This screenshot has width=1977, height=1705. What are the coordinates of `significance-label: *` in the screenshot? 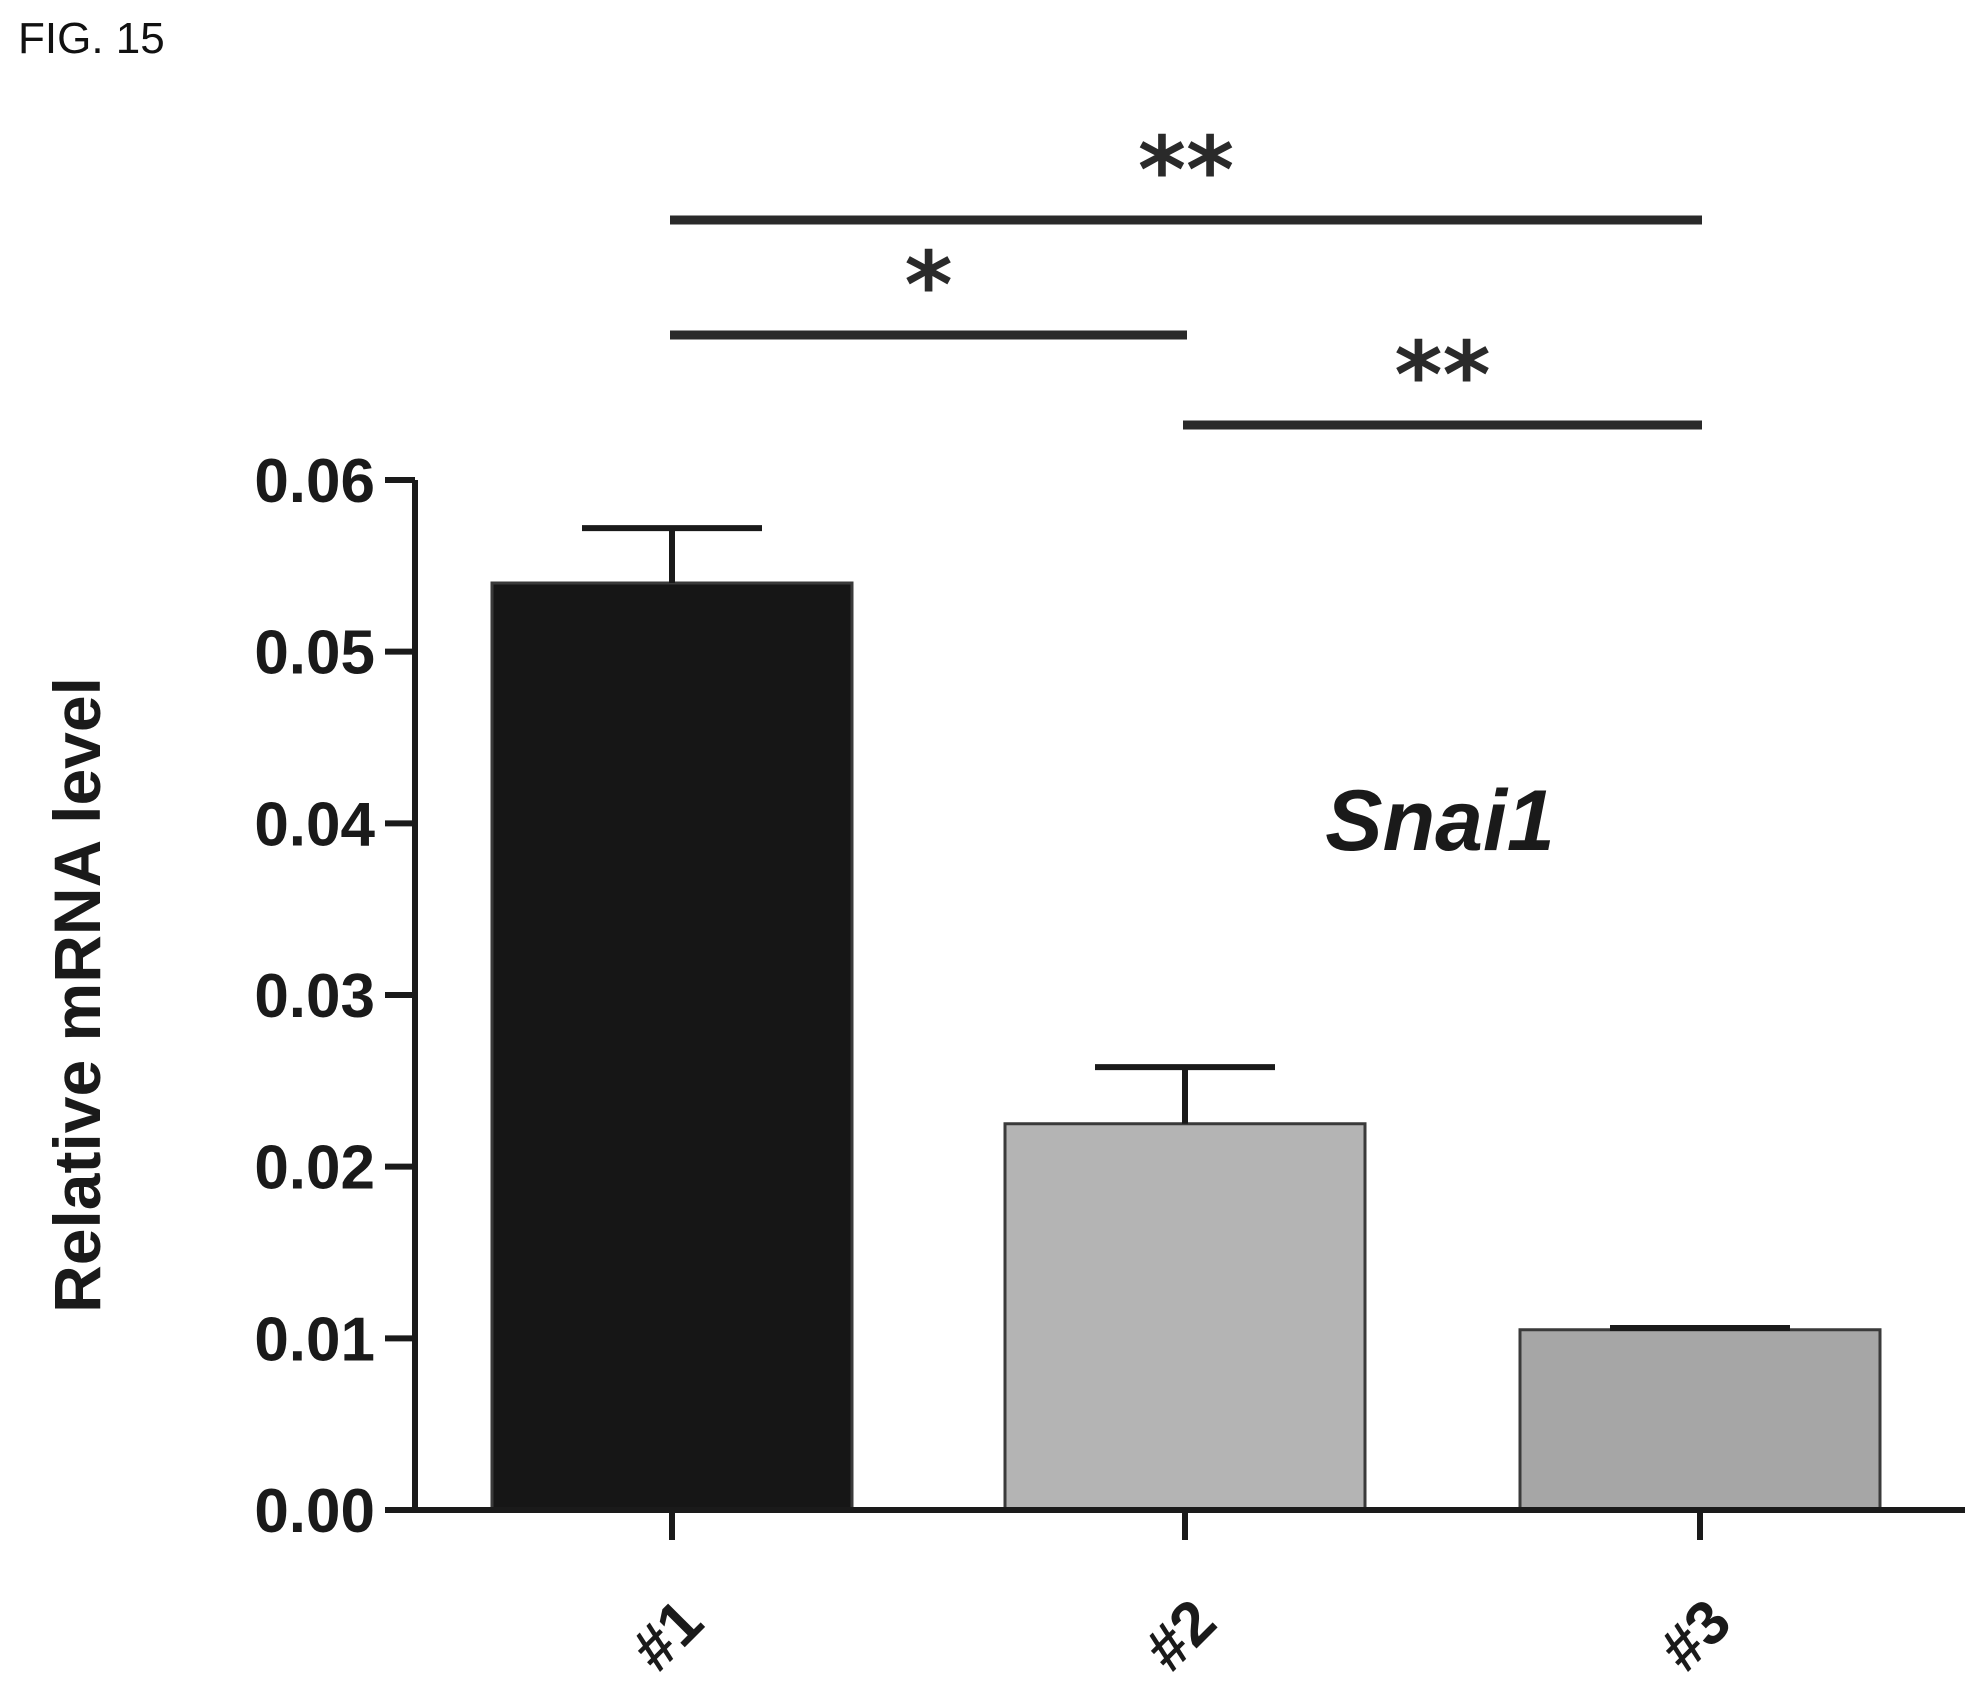 It's located at (928, 285).